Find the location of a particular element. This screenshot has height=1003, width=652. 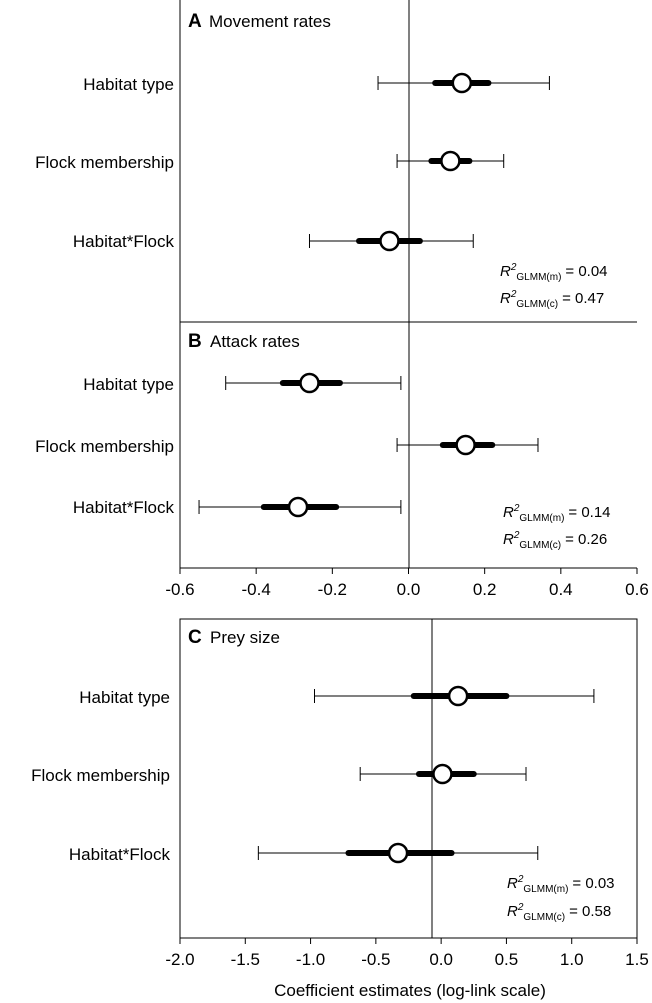

panel-c-row-label-2: Flock membership is located at coordinates (100, 775).